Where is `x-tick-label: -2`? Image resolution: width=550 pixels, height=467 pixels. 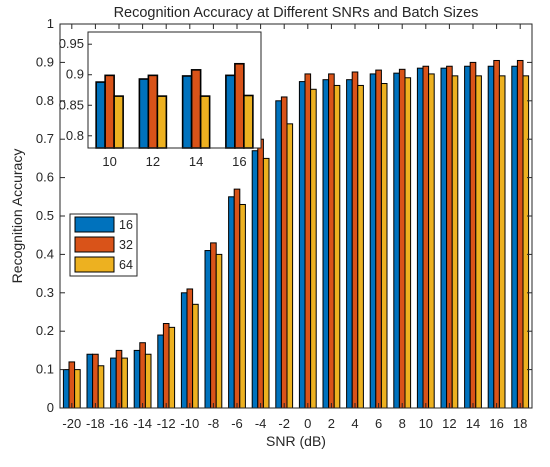 x-tick-label: -2 is located at coordinates (284, 423).